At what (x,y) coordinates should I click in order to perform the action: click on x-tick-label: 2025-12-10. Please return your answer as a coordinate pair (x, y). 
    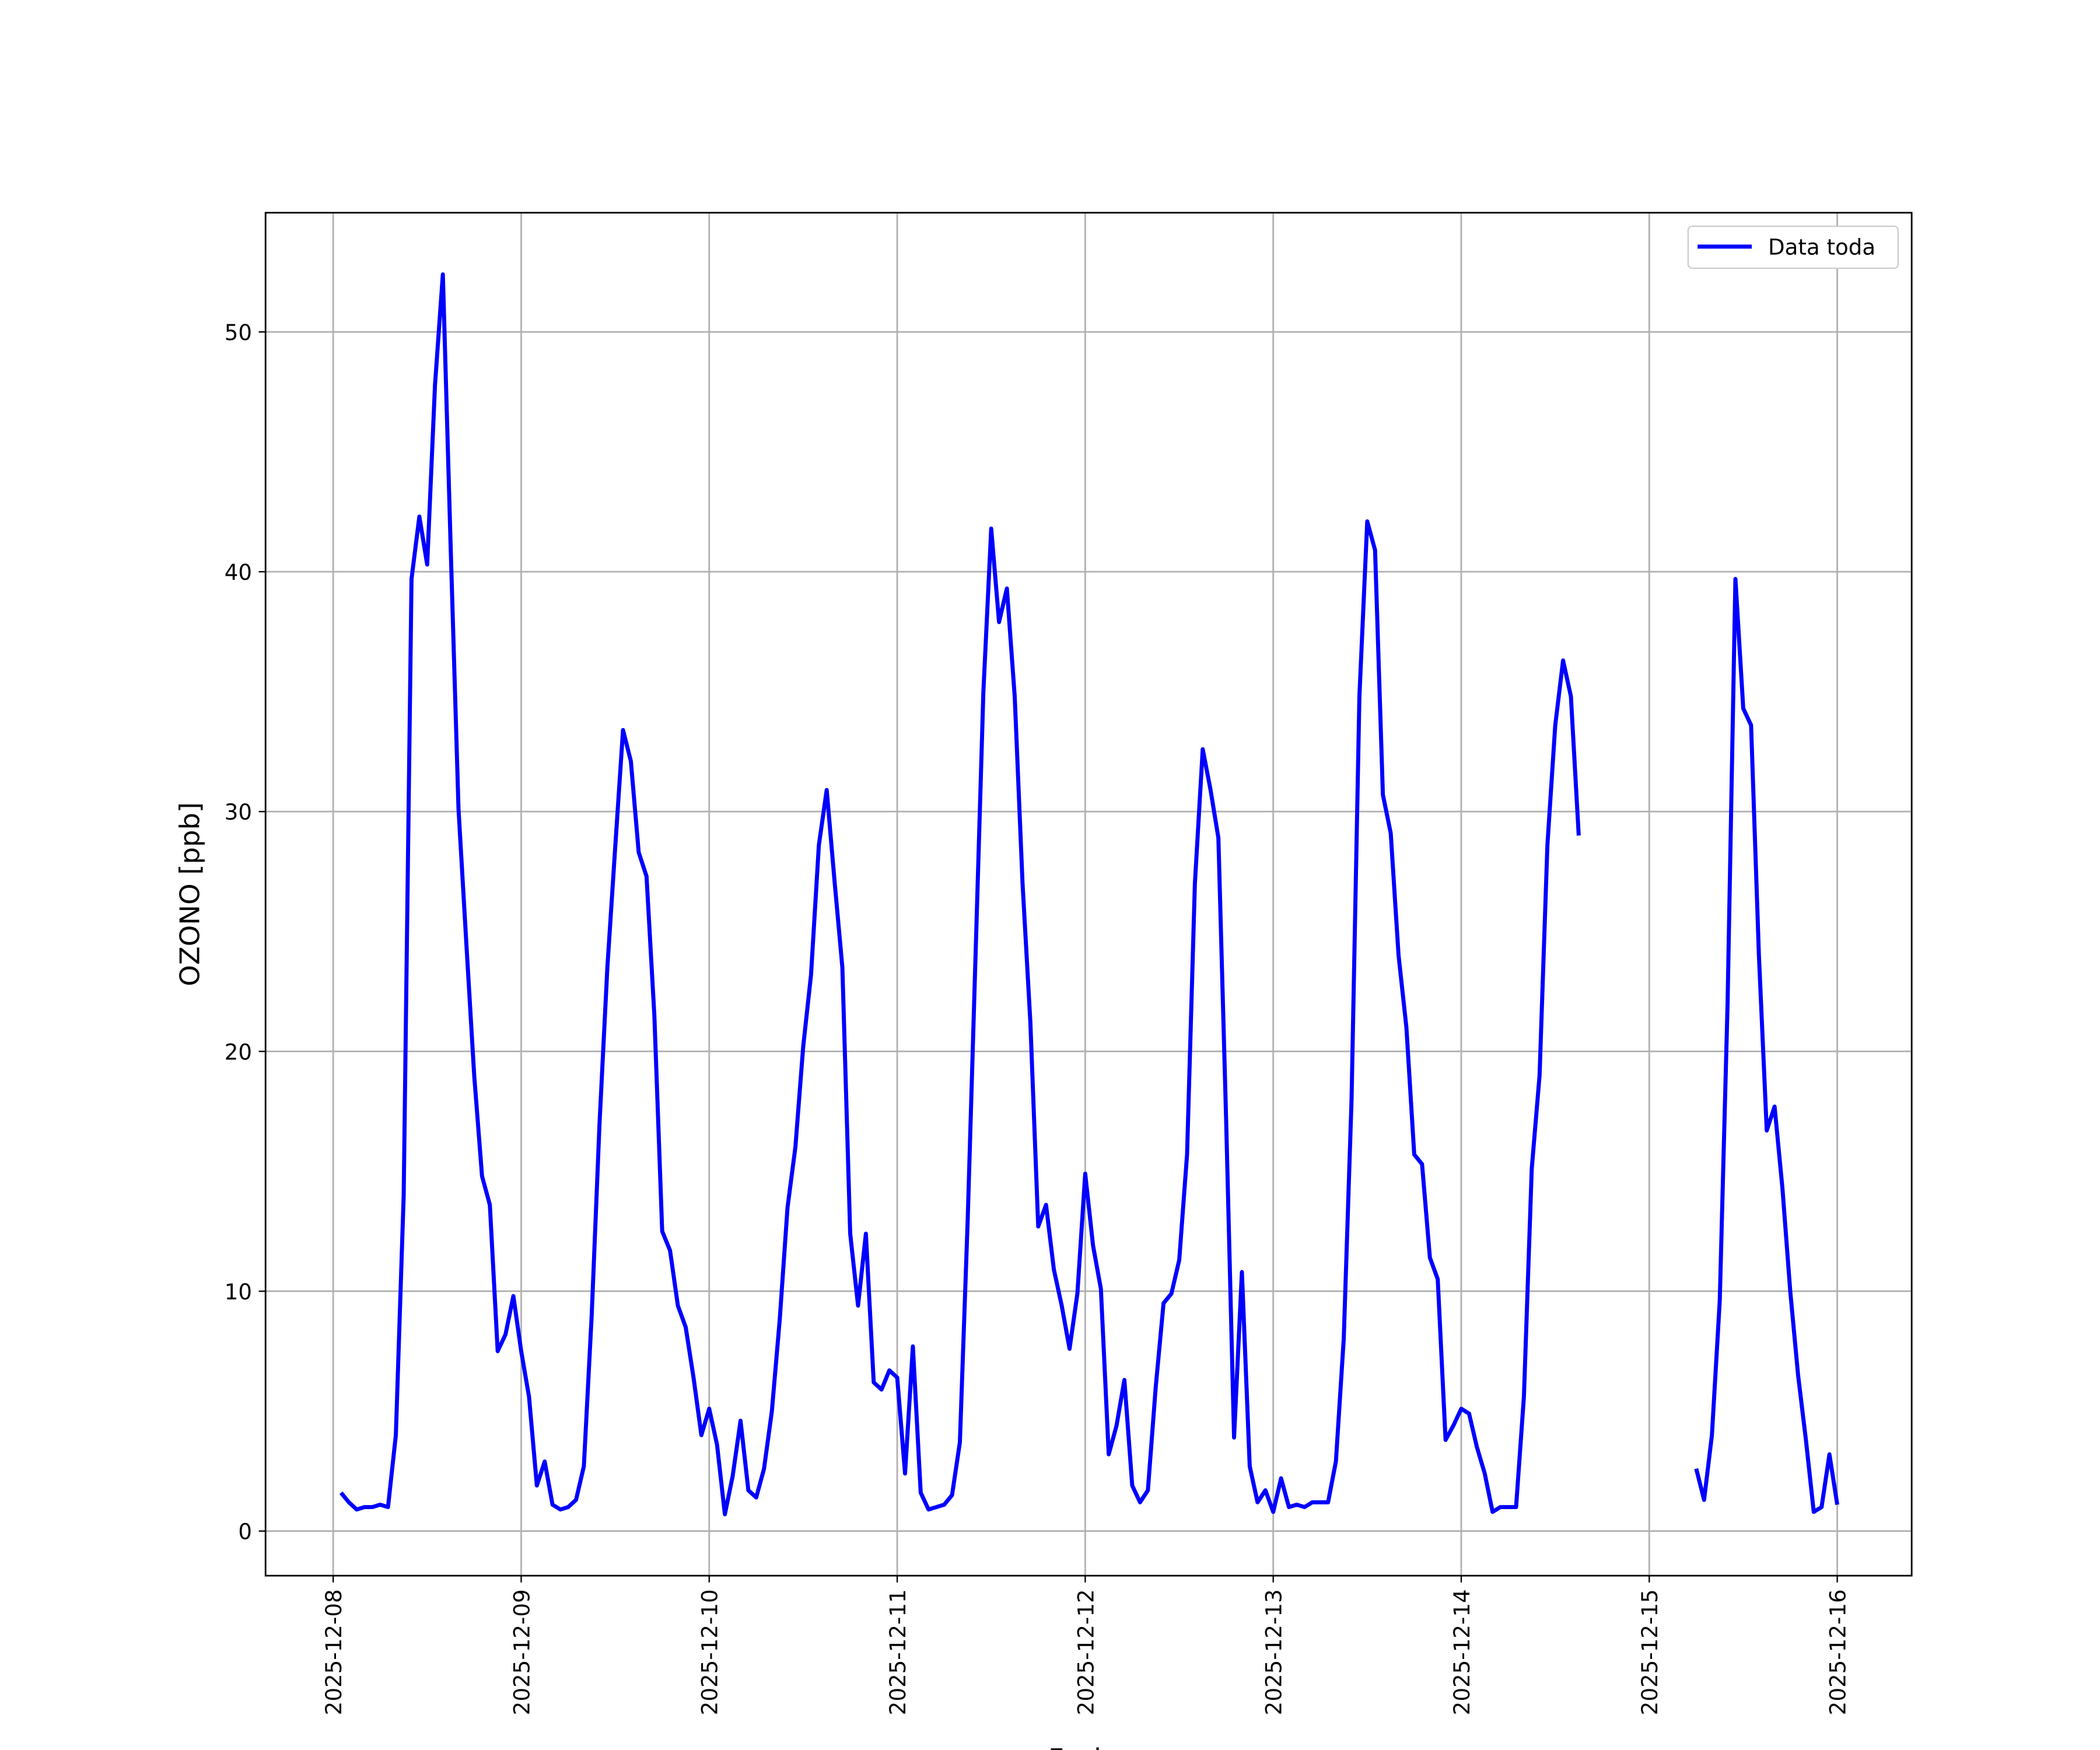
    Looking at the image, I should click on (710, 1652).